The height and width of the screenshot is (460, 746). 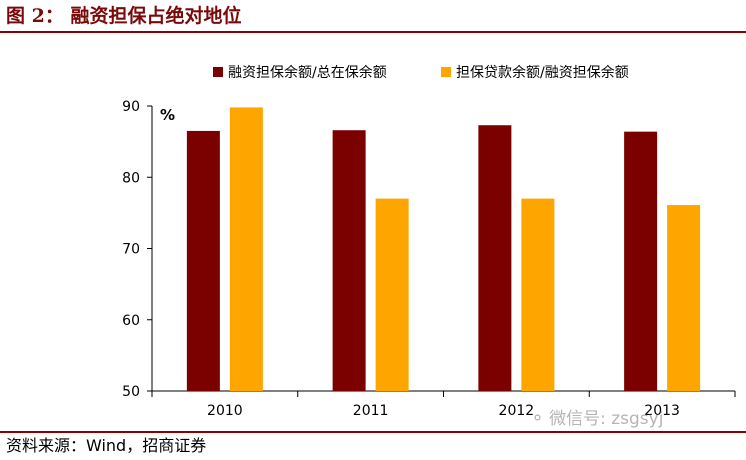 What do you see at coordinates (542, 72) in the screenshot?
I see `legend-label-series-2: 担保贷款余额/融资担保余额` at bounding box center [542, 72].